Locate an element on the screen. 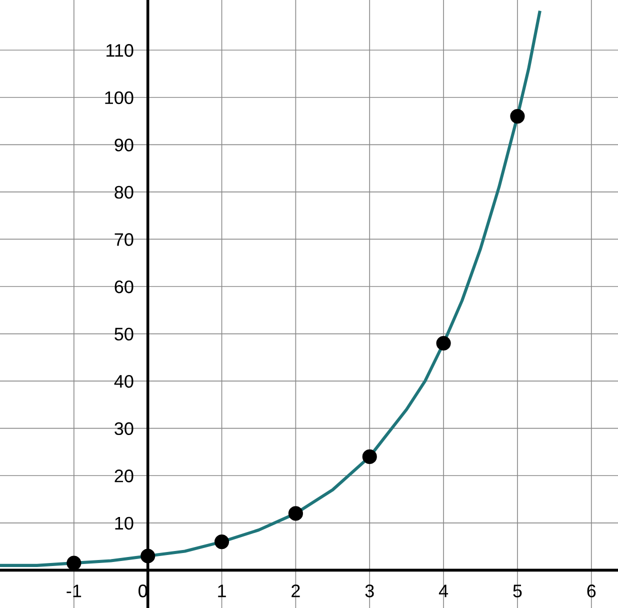  y-tick-label: 110 is located at coordinates (120, 50).